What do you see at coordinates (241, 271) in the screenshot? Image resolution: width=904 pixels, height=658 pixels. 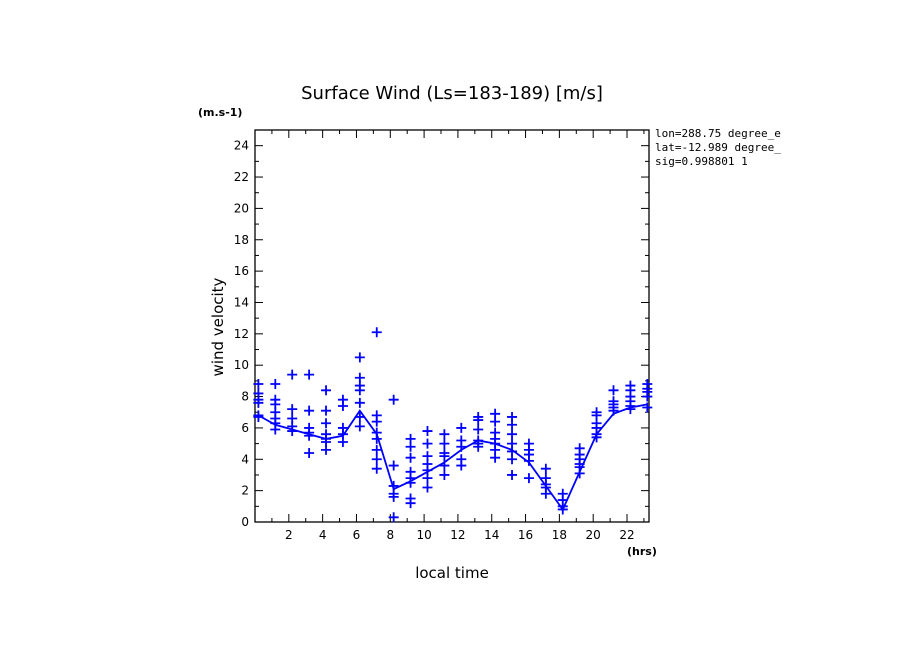 I see `y-tick-label: 16` at bounding box center [241, 271].